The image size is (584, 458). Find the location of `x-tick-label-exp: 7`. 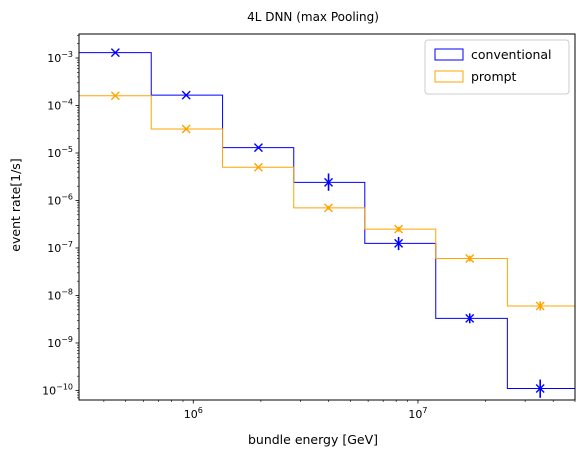

x-tick-label-exp: 7 is located at coordinates (424, 410).